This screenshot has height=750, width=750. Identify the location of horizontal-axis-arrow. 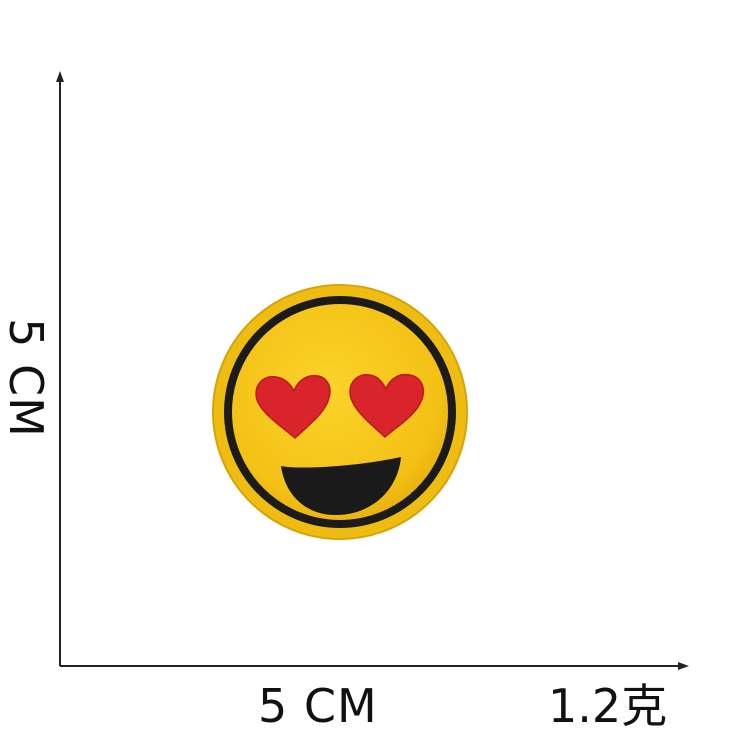
(683, 666).